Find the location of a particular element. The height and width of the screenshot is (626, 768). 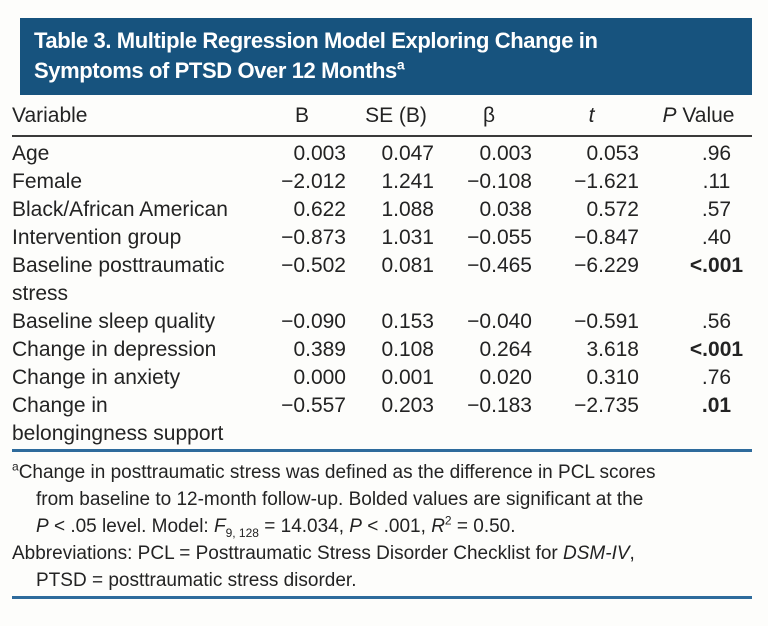

cell-pvalue: .96 is located at coordinates (716, 153).